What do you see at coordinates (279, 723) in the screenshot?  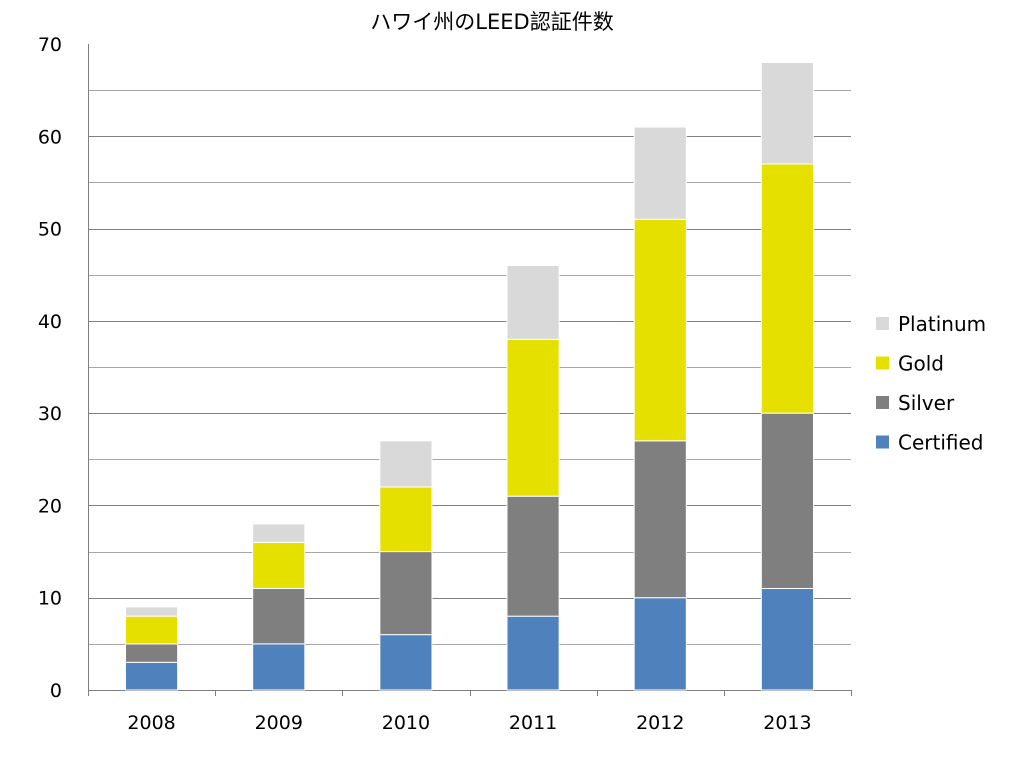 I see `x-tick-label: 2009` at bounding box center [279, 723].